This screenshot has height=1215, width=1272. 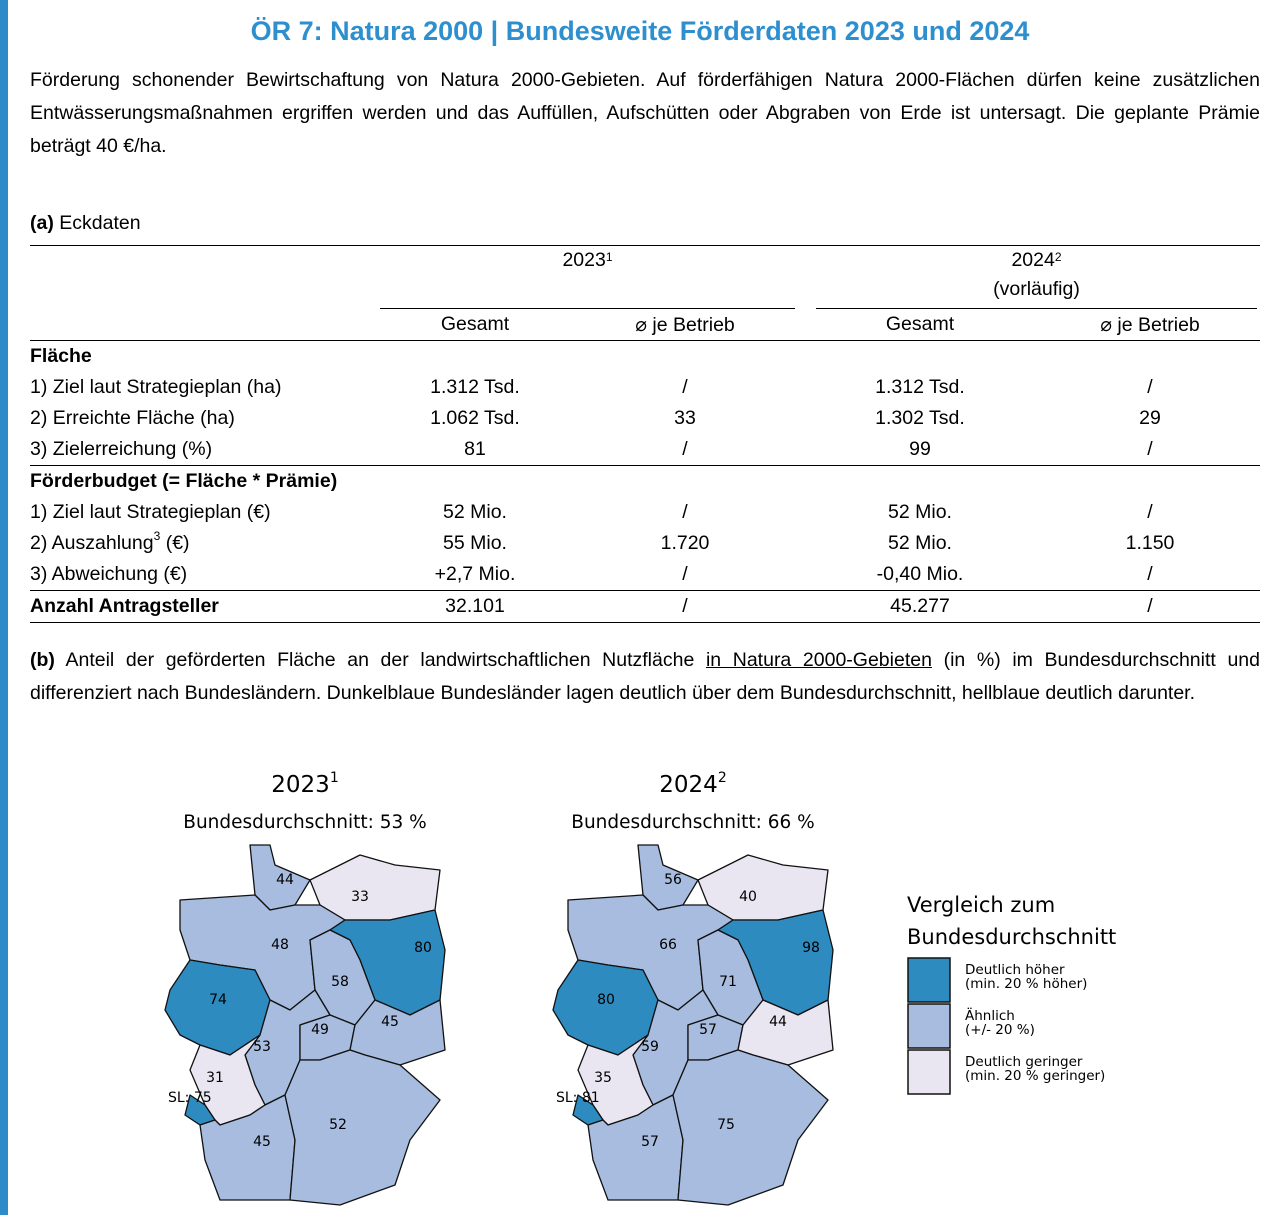 I want to click on group-year: 2023, so click(x=584, y=260).